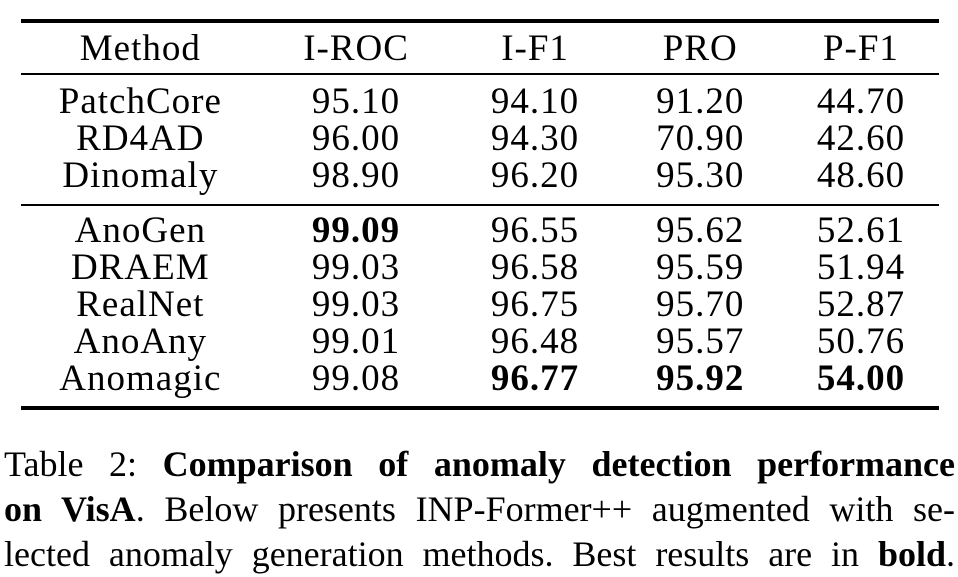 The height and width of the screenshot is (577, 958). What do you see at coordinates (700, 48) in the screenshot?
I see `column-header-pro: PRO` at bounding box center [700, 48].